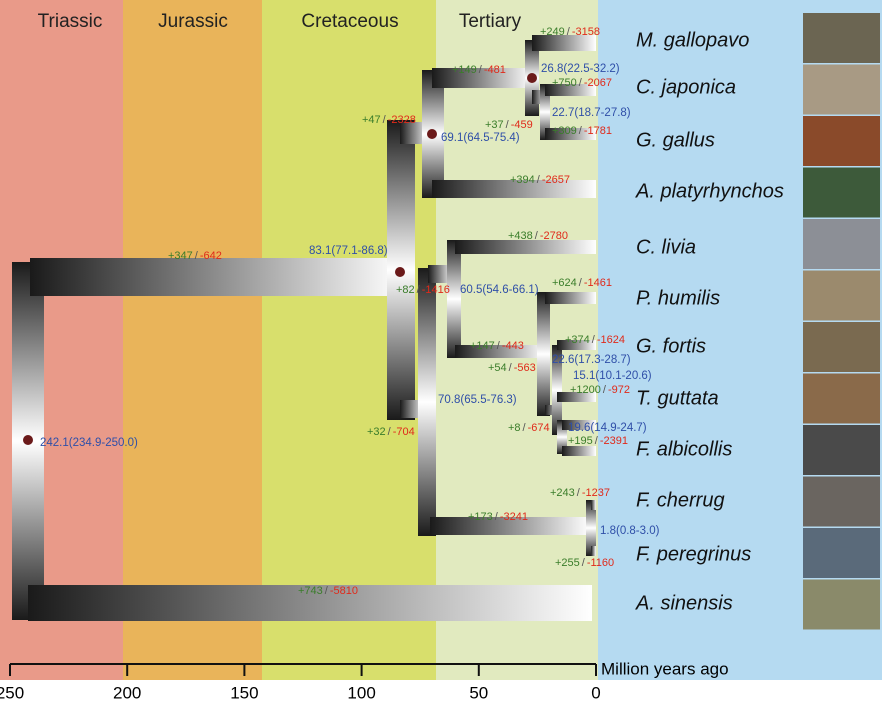 The width and height of the screenshot is (896, 717). What do you see at coordinates (499, 290) in the screenshot?
I see `node-age: 60.5(54.6-66.1)` at bounding box center [499, 290].